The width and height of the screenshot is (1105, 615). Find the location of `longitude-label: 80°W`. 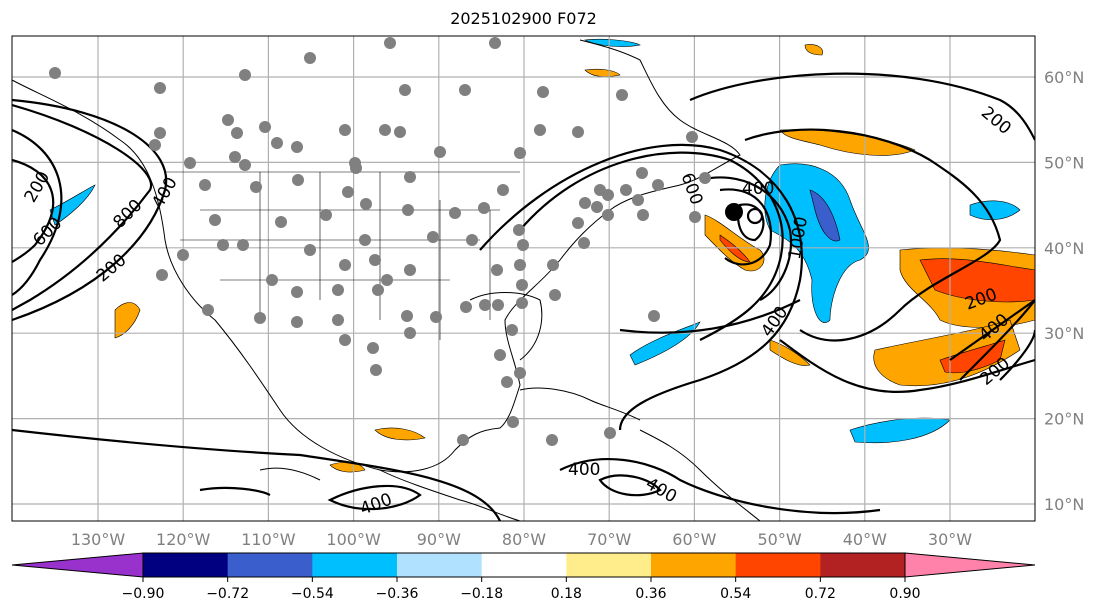

longitude-label: 80°W is located at coordinates (524, 539).